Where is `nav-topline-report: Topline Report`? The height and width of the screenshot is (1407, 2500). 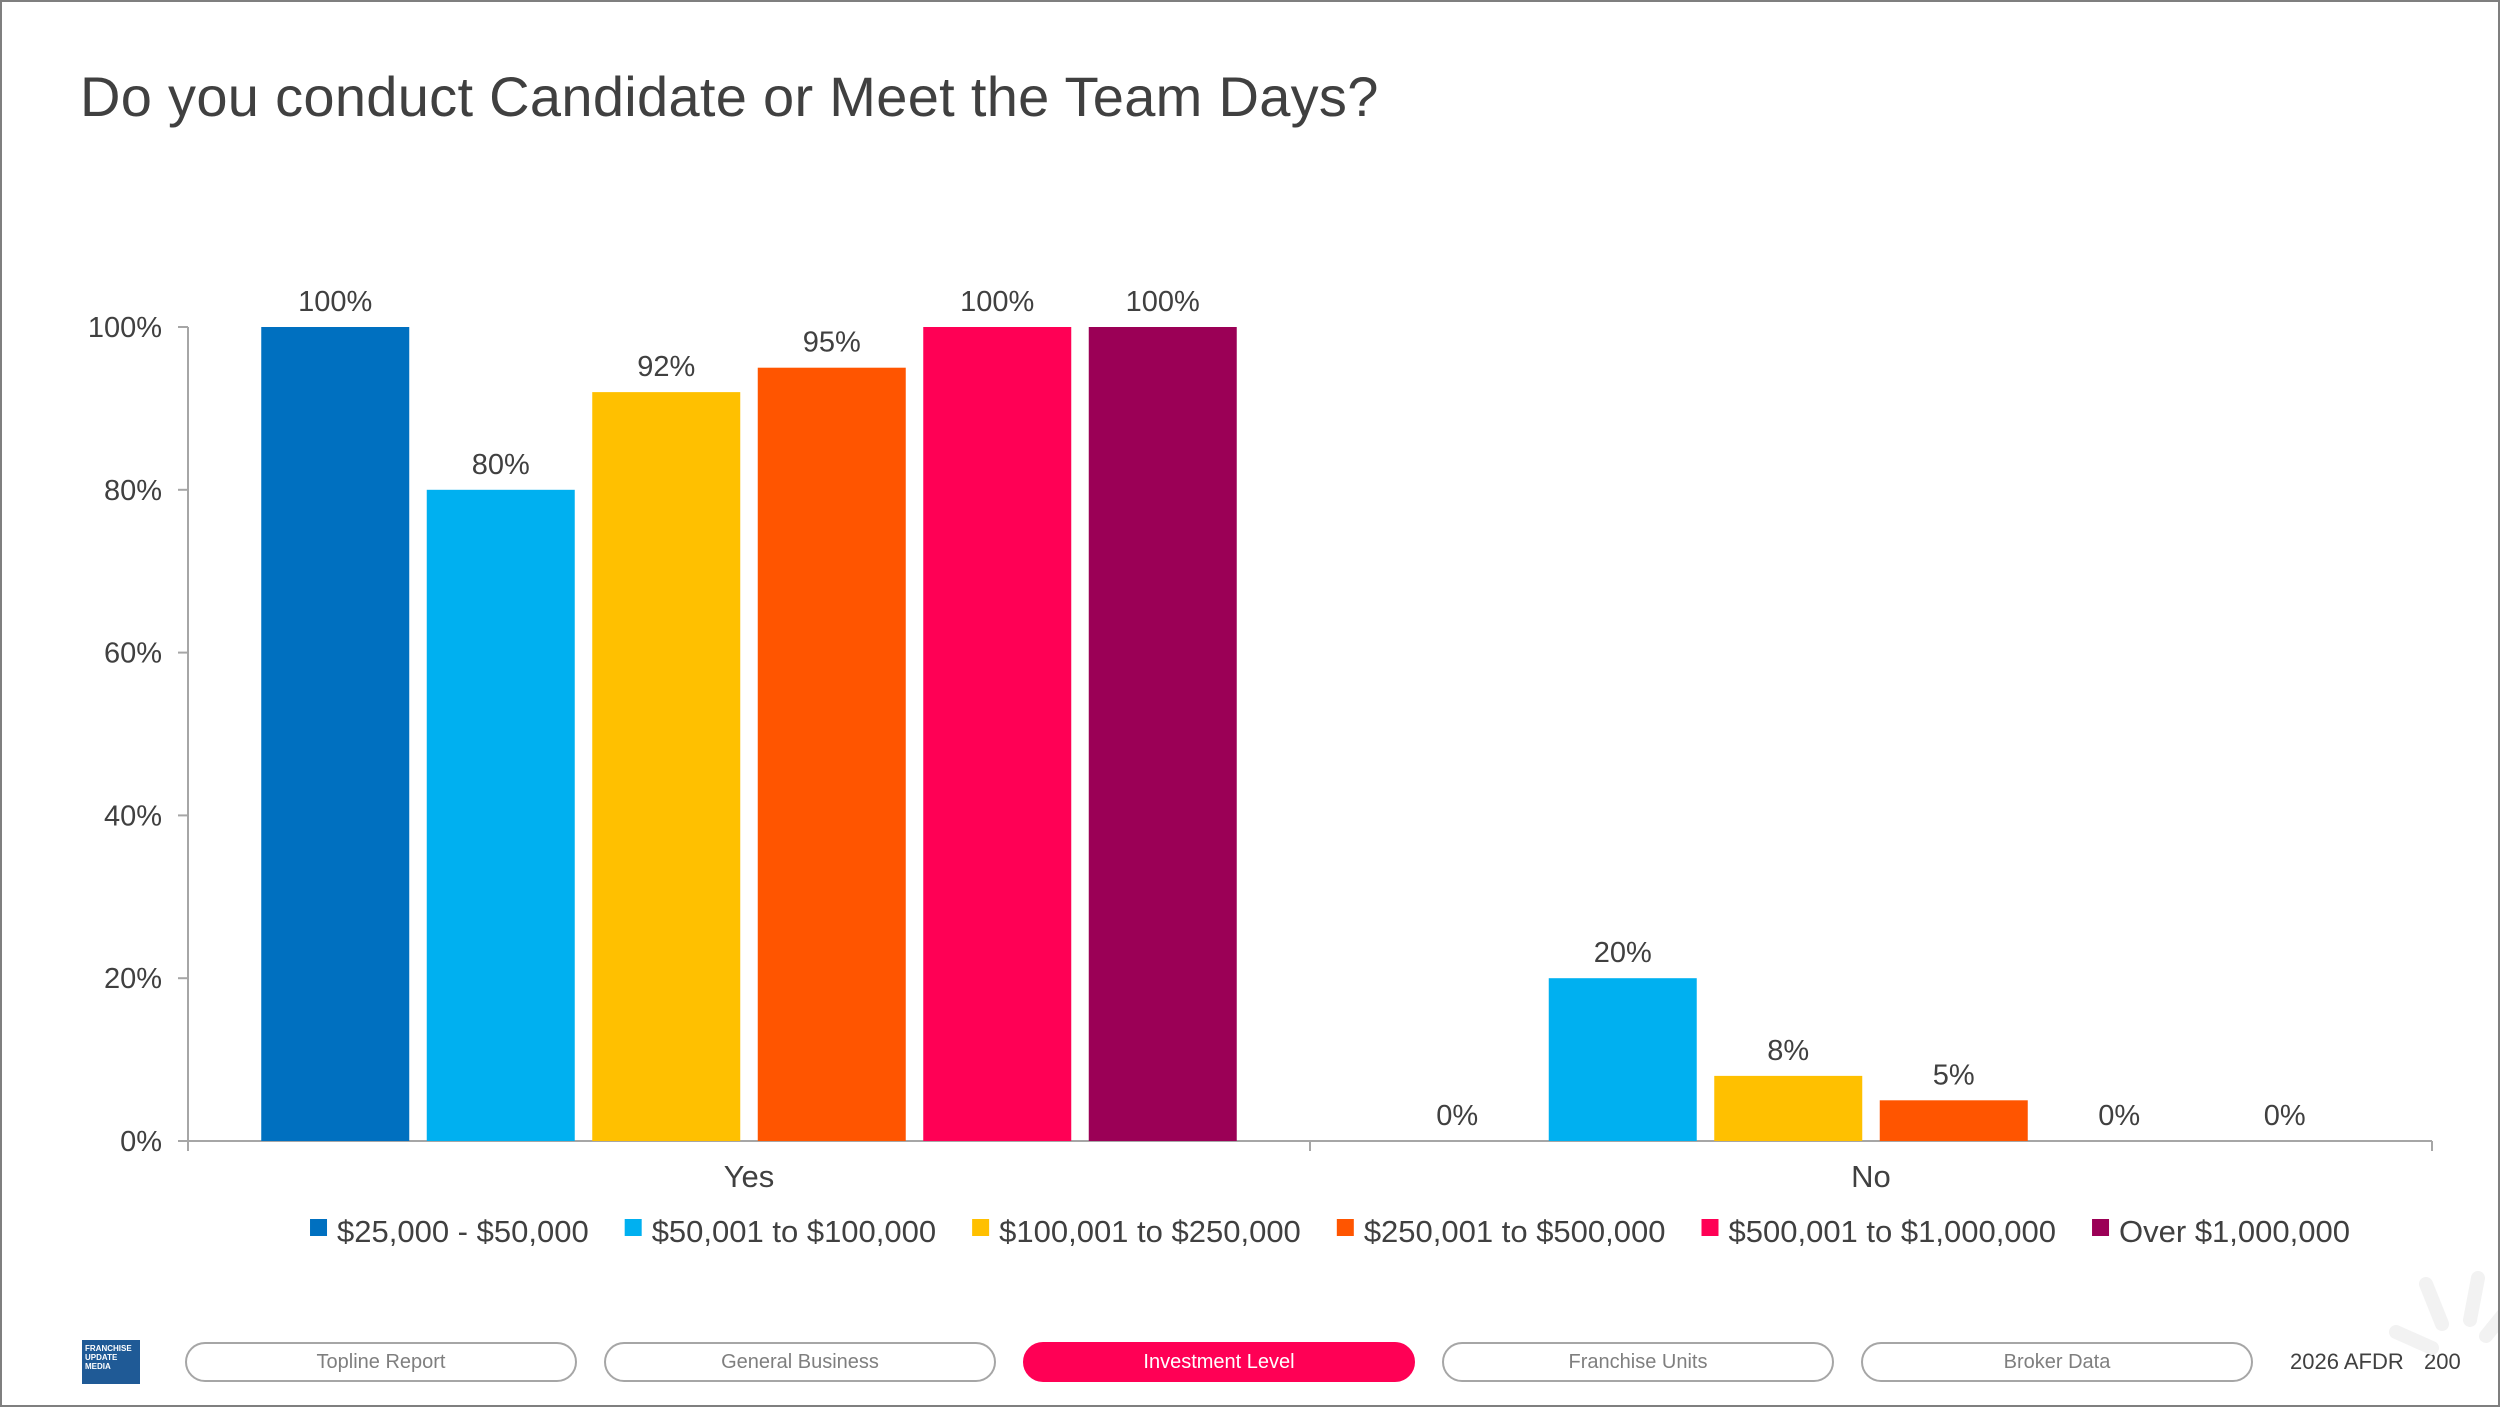 nav-topline-report: Topline Report is located at coordinates (381, 1362).